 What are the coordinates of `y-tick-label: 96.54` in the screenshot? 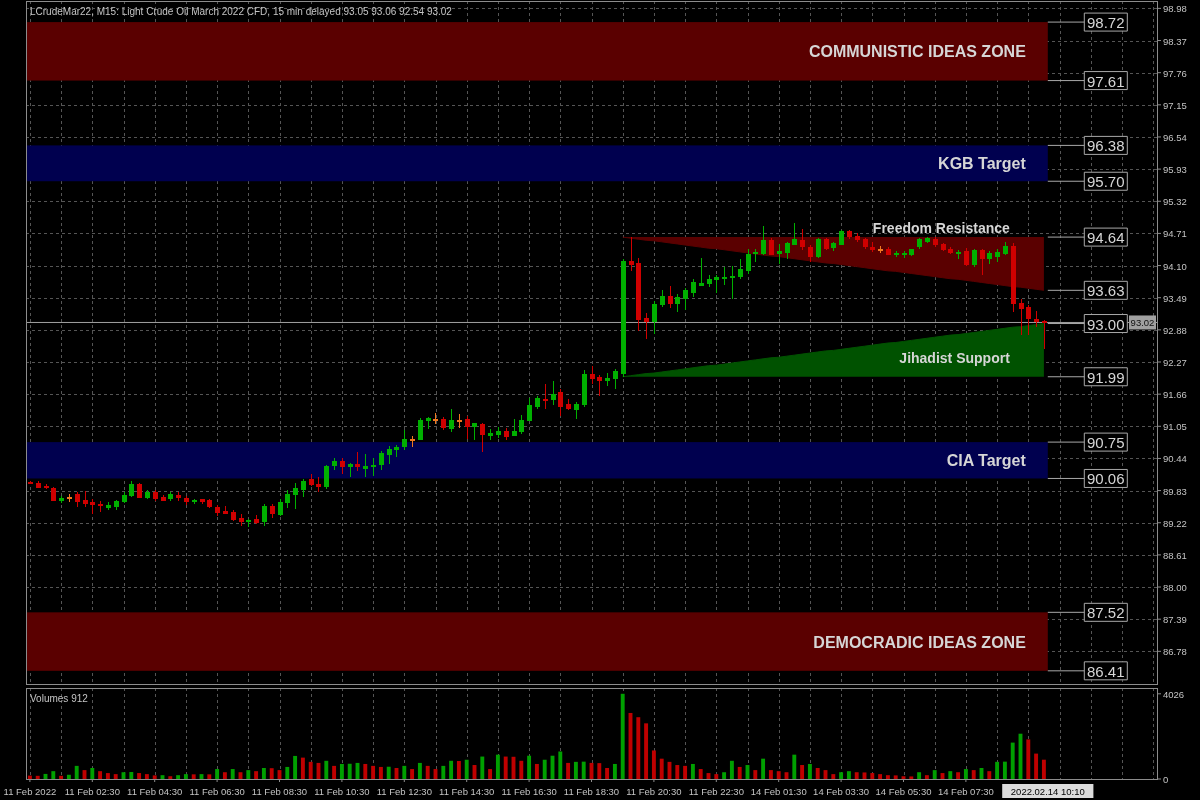 It's located at (1175, 137).